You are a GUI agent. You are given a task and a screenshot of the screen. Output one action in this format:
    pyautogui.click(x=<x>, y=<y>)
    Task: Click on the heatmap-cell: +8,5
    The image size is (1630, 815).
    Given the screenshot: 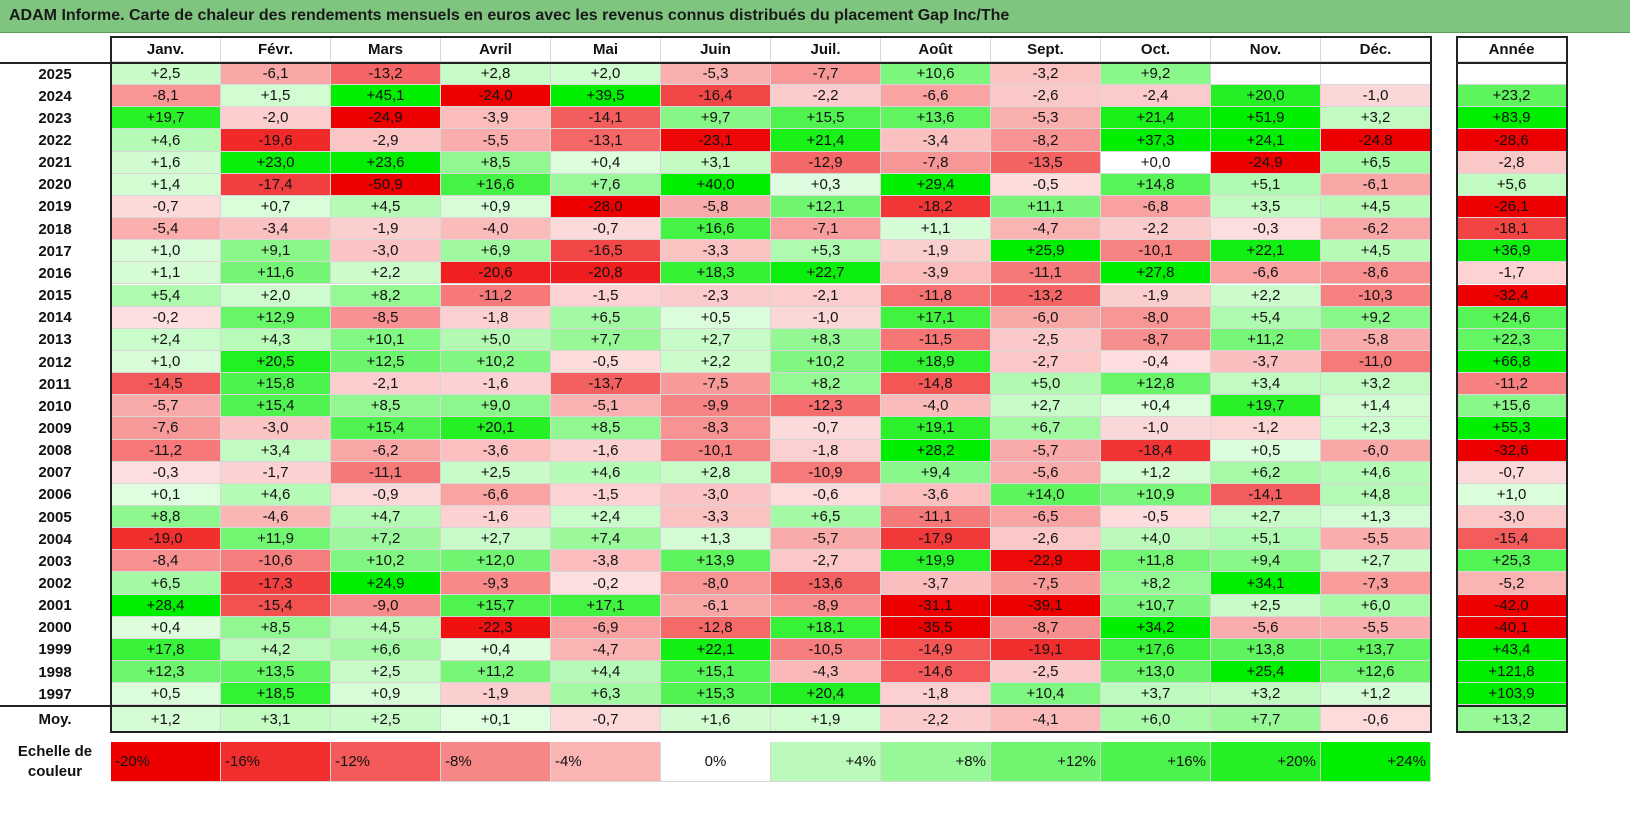 What is the action you would take?
    pyautogui.click(x=276, y=627)
    